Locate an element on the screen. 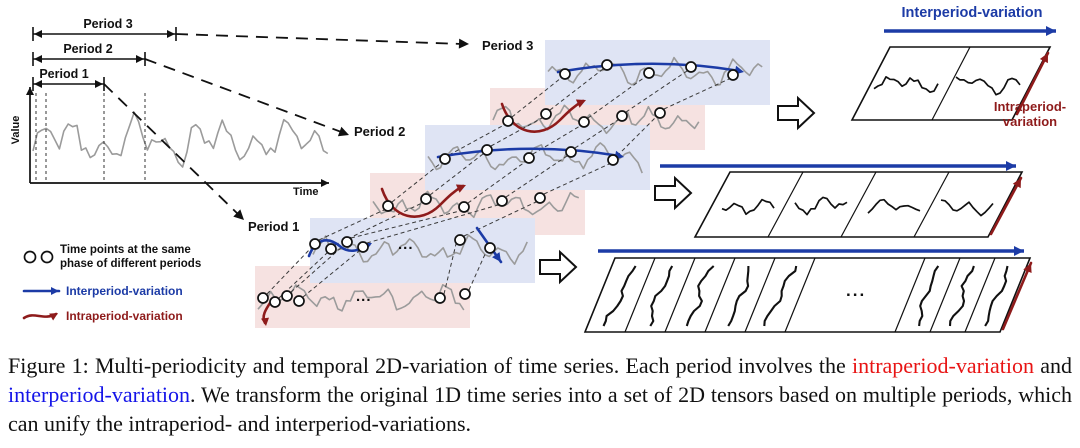 This screenshot has width=1080, height=448. bracket-label-period-2: Period 2 is located at coordinates (88, 49).